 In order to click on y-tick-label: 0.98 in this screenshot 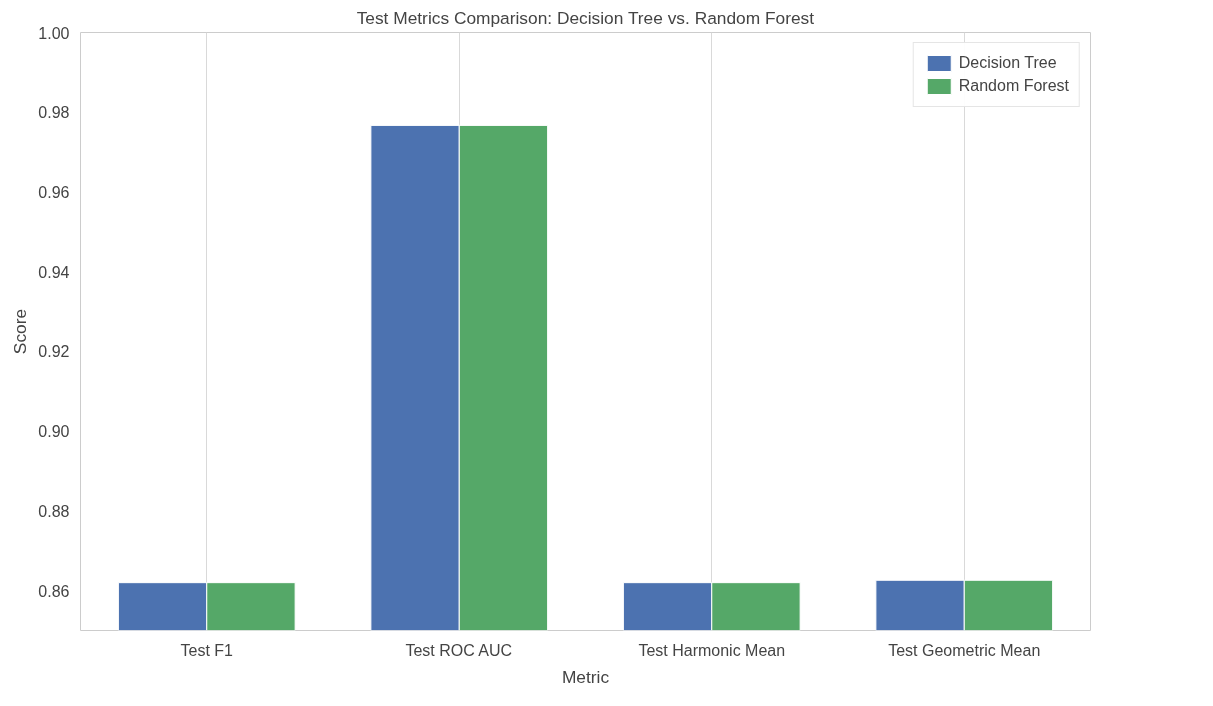, I will do `click(54, 113)`.